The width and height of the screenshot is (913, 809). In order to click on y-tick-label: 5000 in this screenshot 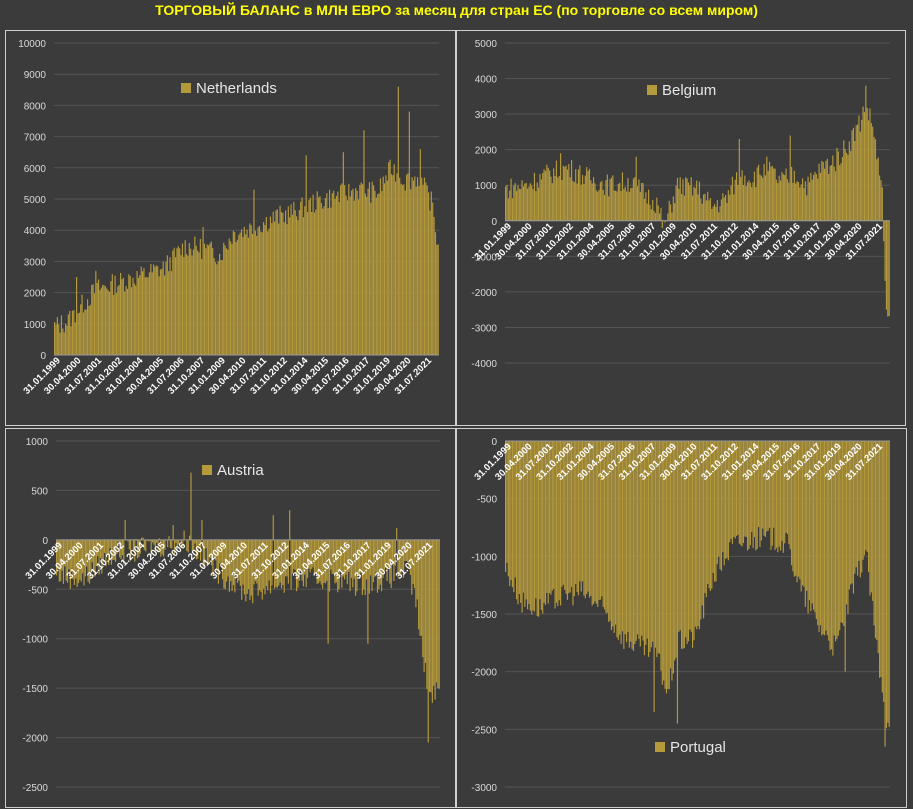, I will do `click(486, 44)`.